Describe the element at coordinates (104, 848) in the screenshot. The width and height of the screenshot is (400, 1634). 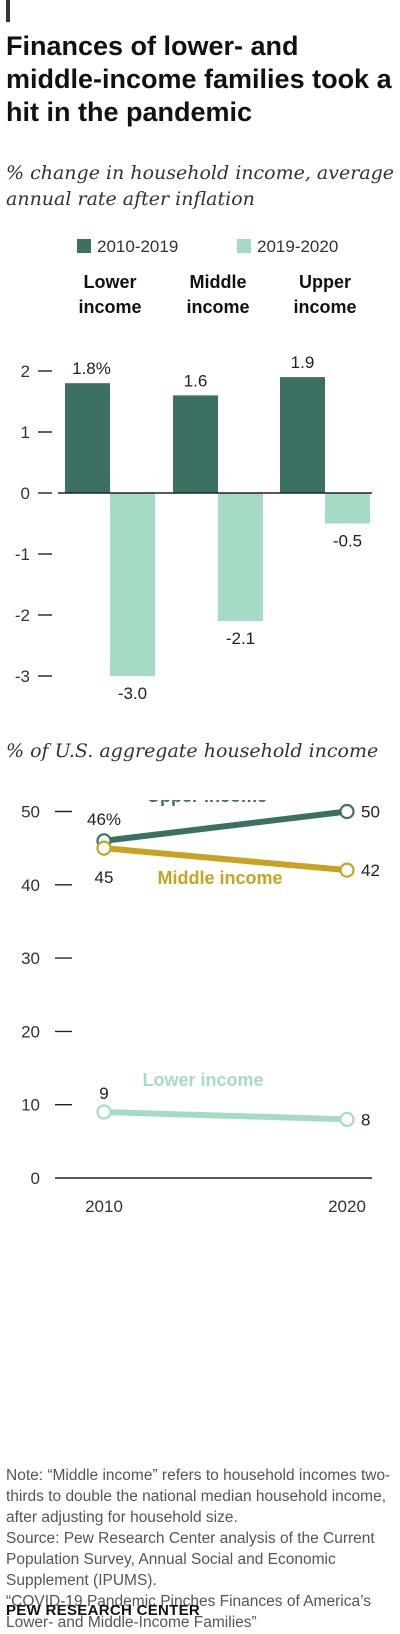
I see `data-point-middle-income-2010` at that location.